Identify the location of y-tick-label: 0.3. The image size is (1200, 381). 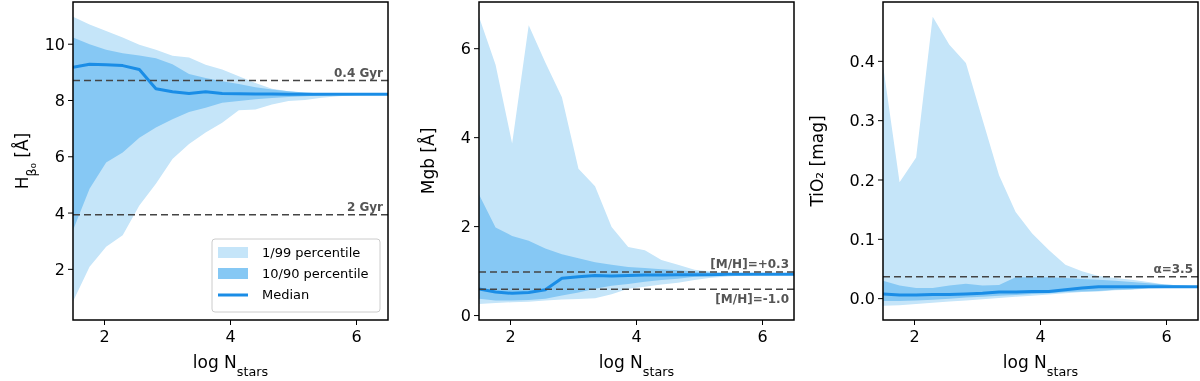
(862, 121).